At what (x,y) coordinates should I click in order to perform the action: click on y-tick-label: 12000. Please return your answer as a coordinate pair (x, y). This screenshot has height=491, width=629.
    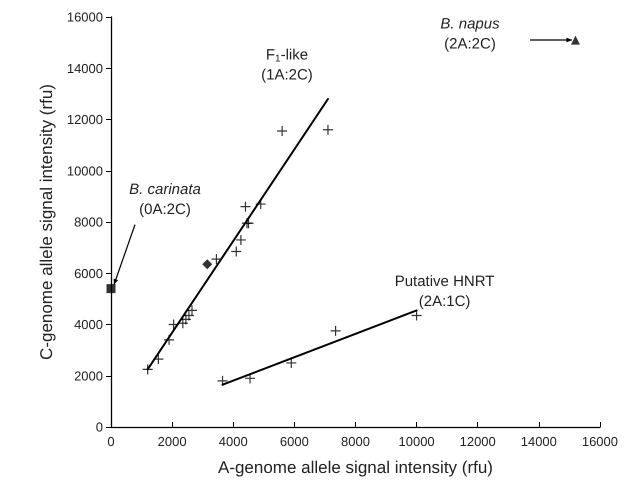
    Looking at the image, I should click on (84, 119).